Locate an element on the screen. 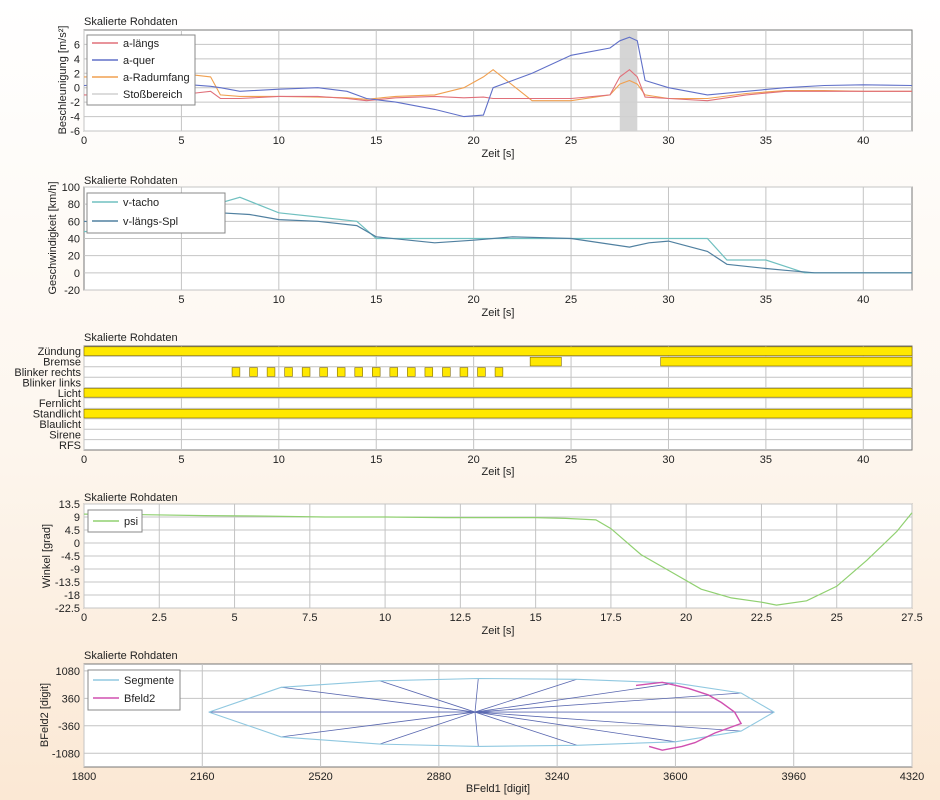  panel-bfield-grid is located at coordinates (498, 715).